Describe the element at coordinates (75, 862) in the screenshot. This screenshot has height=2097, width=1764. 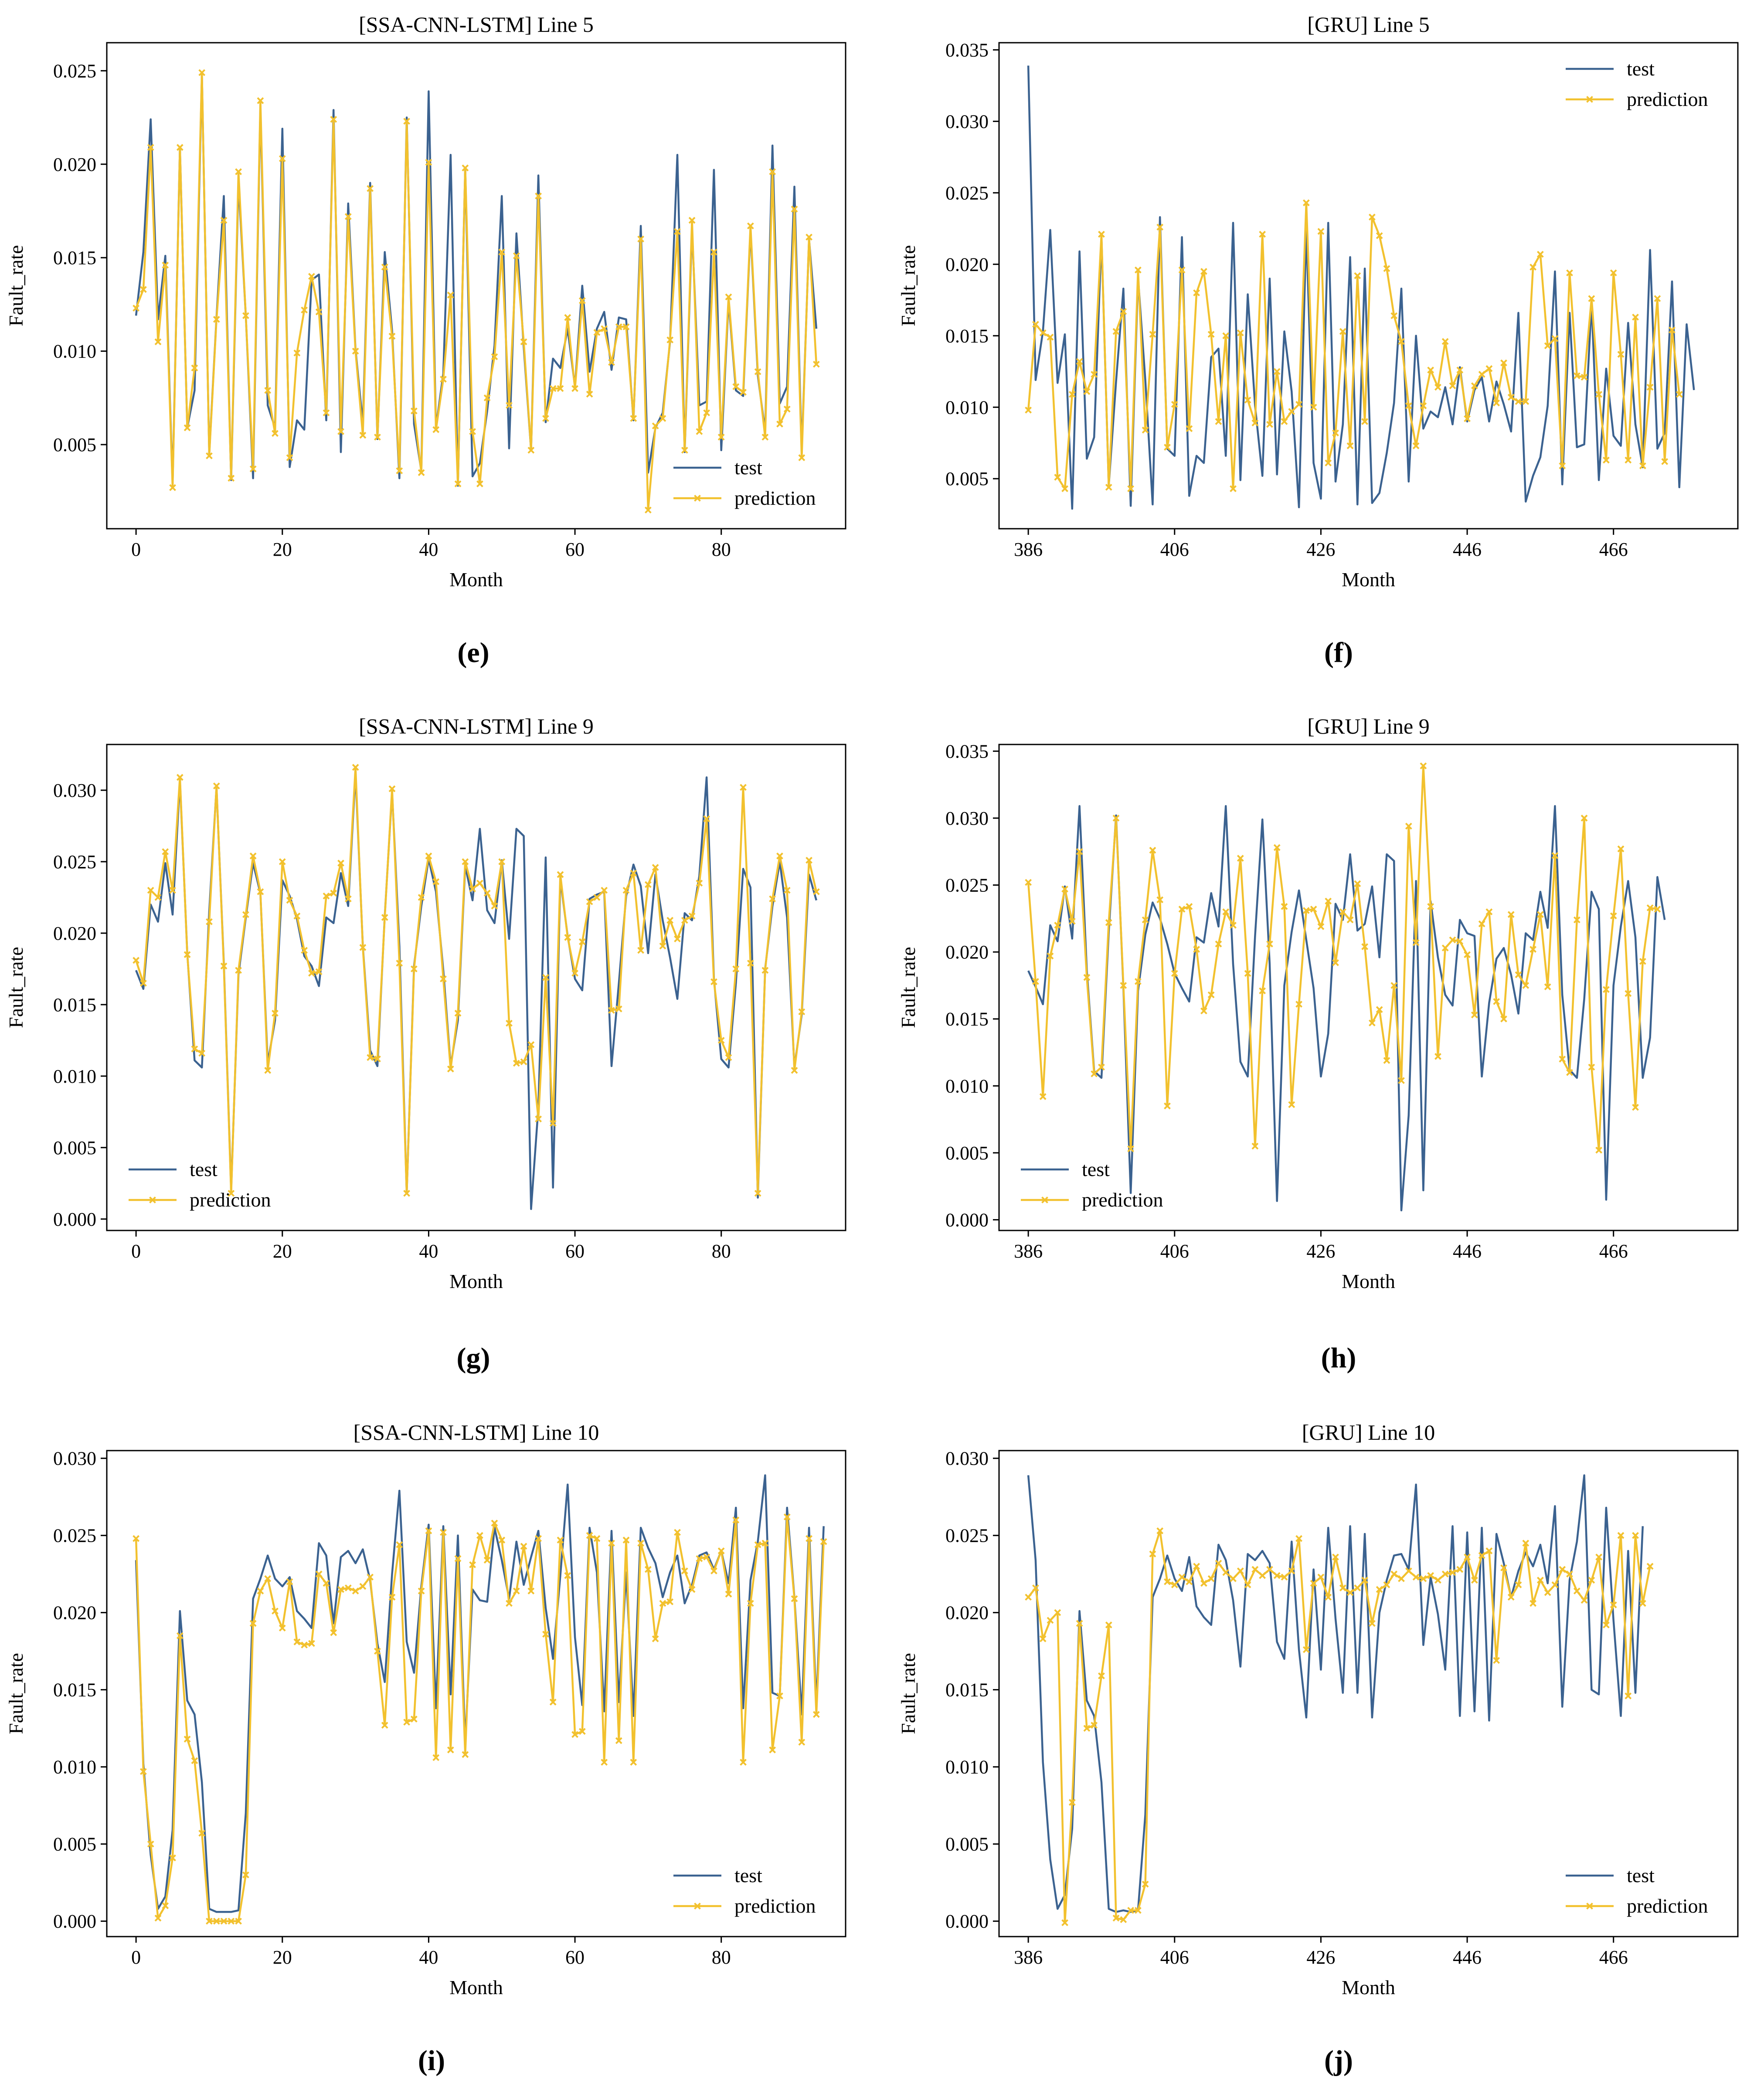
I see `chart-g-ytick-label: 0.025` at that location.